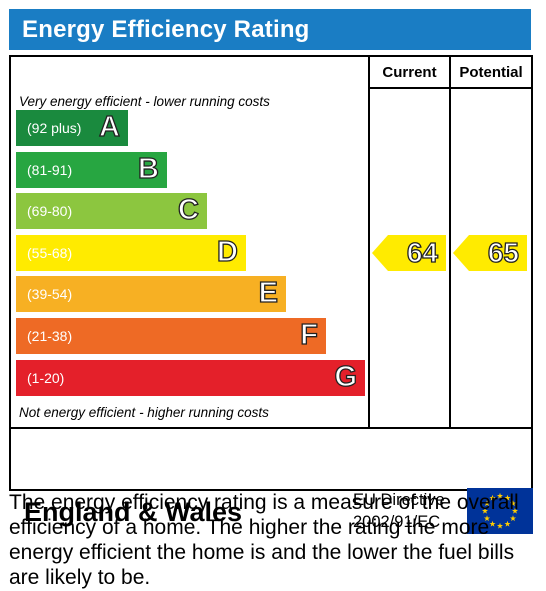 The image size is (546, 591). Describe the element at coordinates (133, 512) in the screenshot. I see `region-label: England & Wales` at that location.